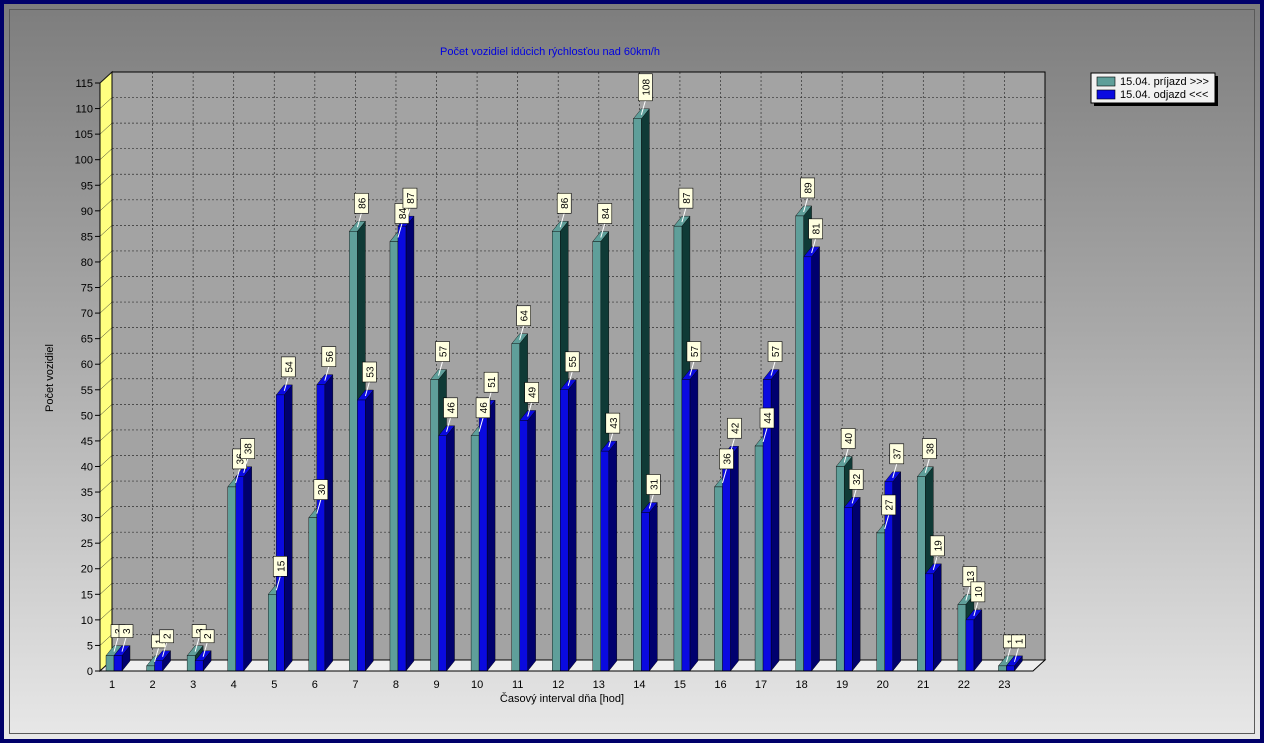  Describe the element at coordinates (396, 685) in the screenshot. I see `x-tick-label: 8` at that location.